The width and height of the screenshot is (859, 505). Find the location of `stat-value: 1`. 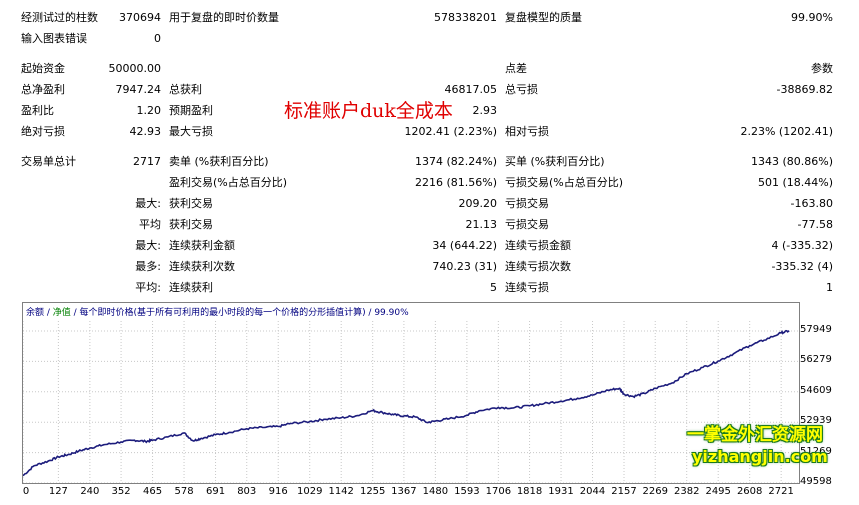

stat-value: 1 is located at coordinates (829, 287).